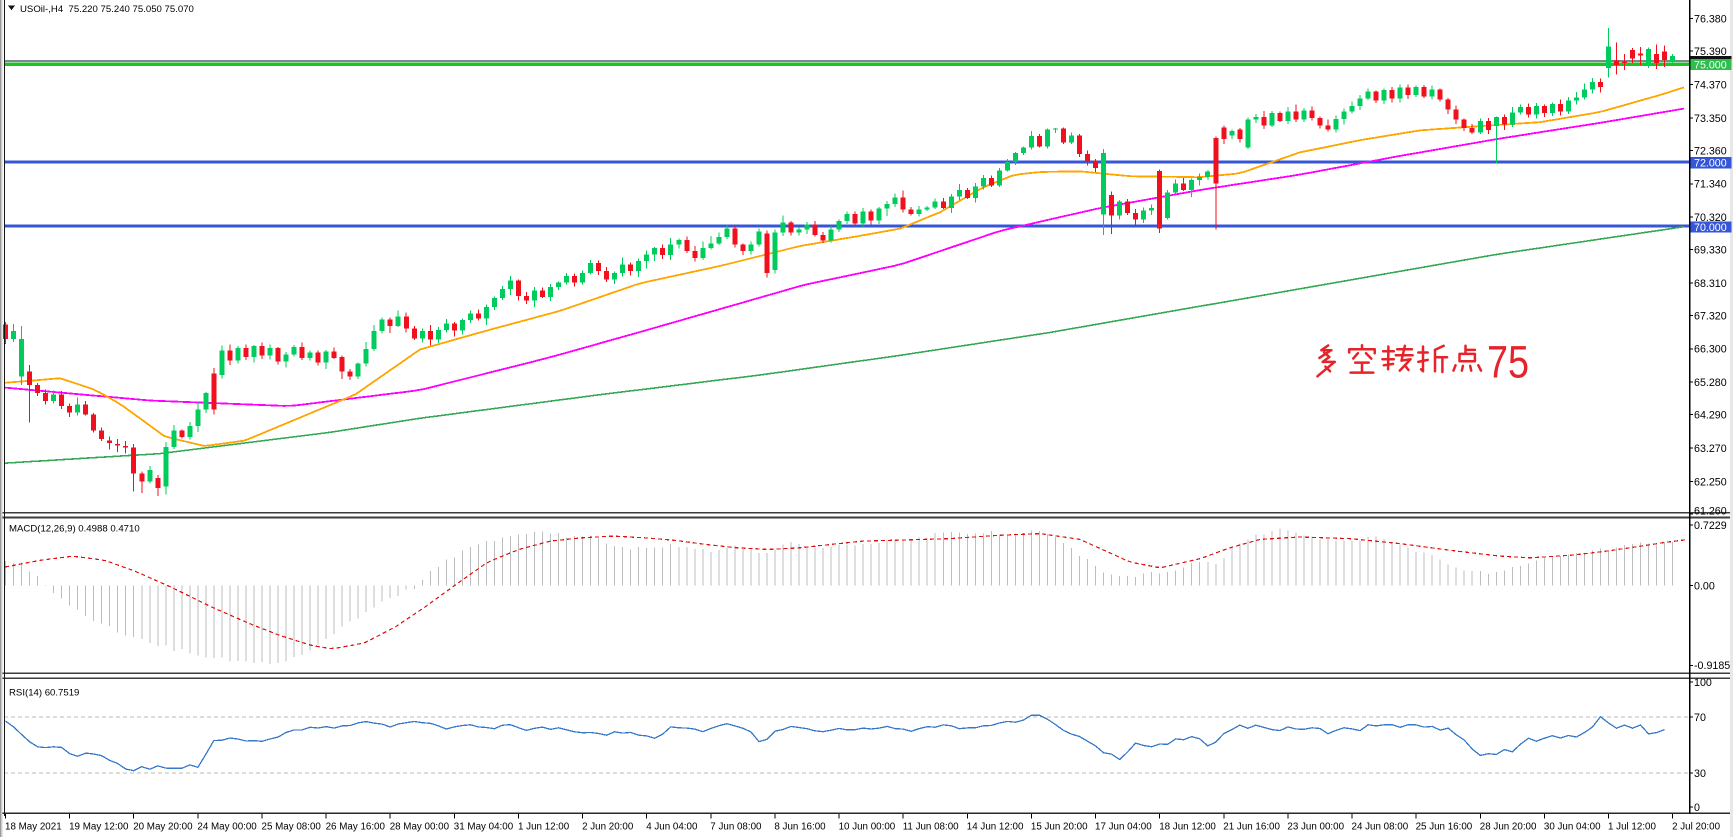  I want to click on svg-text: 75.390, so click(1710, 52).